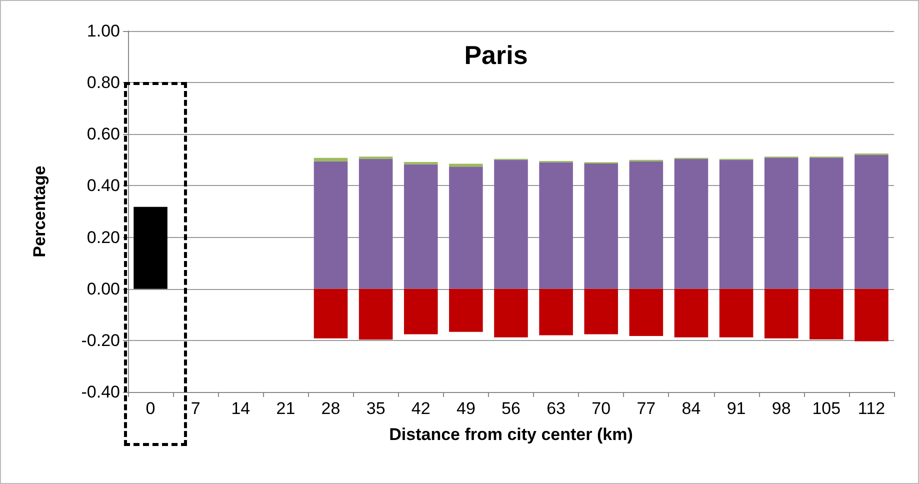 This screenshot has height=484, width=919. I want to click on x-tick-label: 112, so click(872, 408).